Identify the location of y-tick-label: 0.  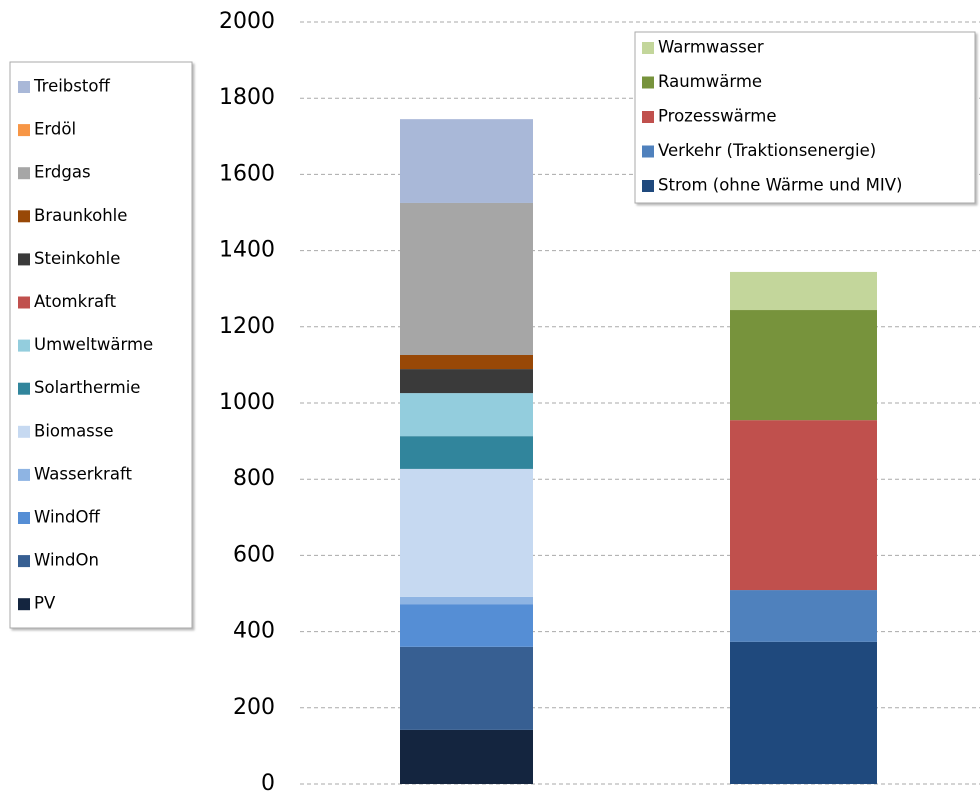
(268, 781).